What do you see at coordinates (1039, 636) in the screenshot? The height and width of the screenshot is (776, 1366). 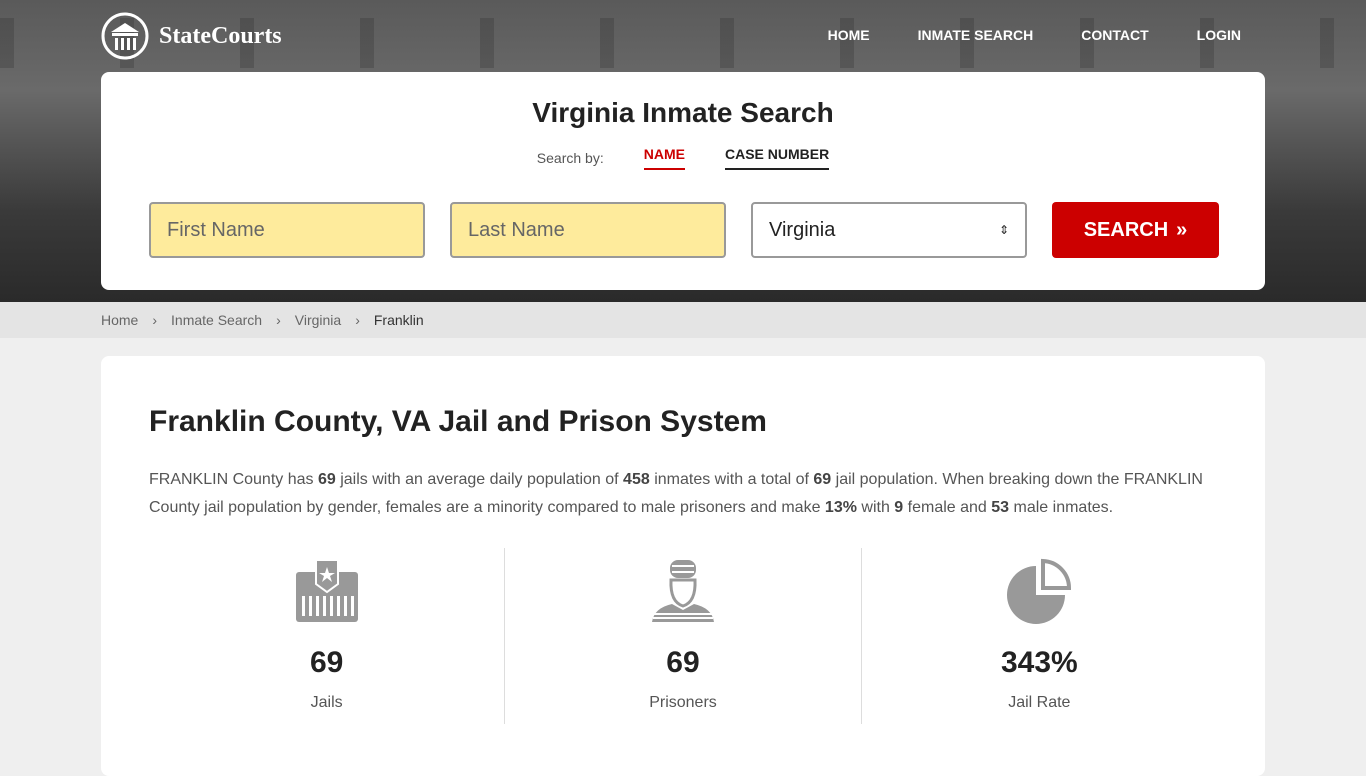 I see `stat-jail-rate: 343% Jail Rate` at bounding box center [1039, 636].